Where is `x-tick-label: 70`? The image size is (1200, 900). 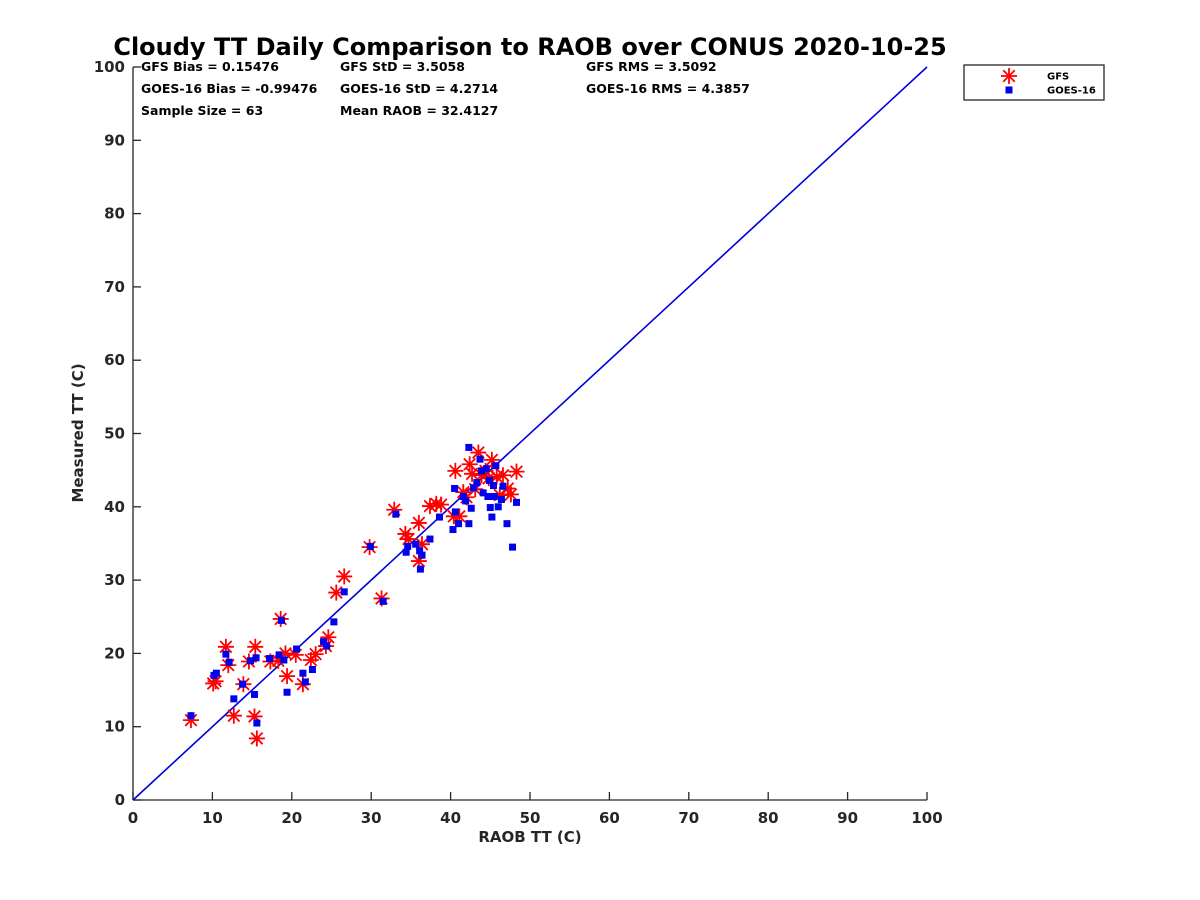
x-tick-label: 70 is located at coordinates (688, 818).